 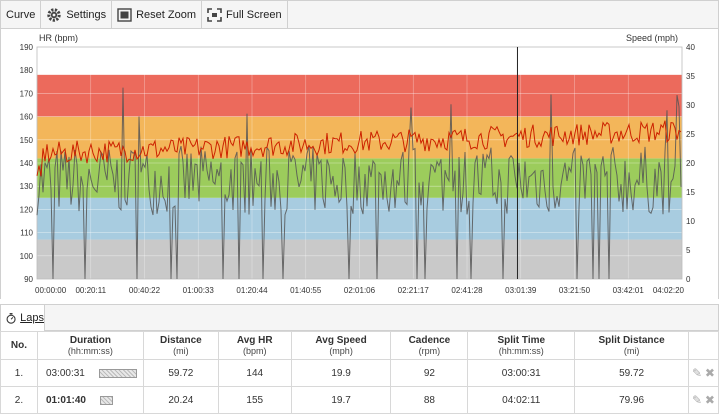 What do you see at coordinates (19, 373) in the screenshot?
I see `lap-number: 1.` at bounding box center [19, 373].